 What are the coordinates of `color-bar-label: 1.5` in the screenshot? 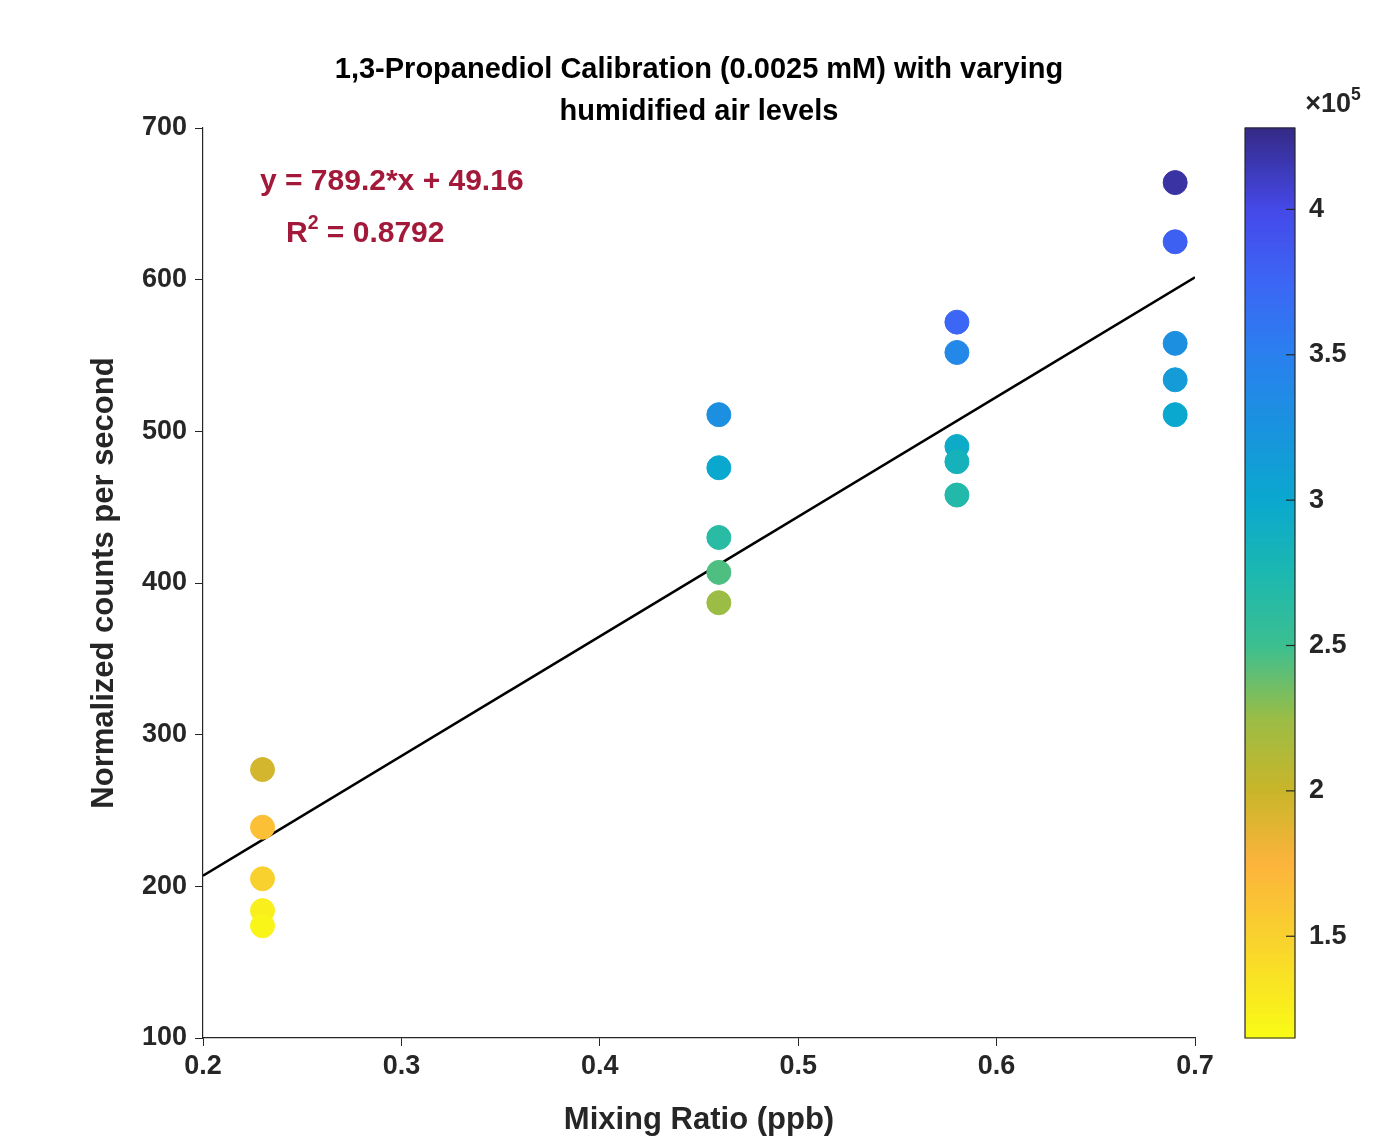 It's located at (1328, 934).